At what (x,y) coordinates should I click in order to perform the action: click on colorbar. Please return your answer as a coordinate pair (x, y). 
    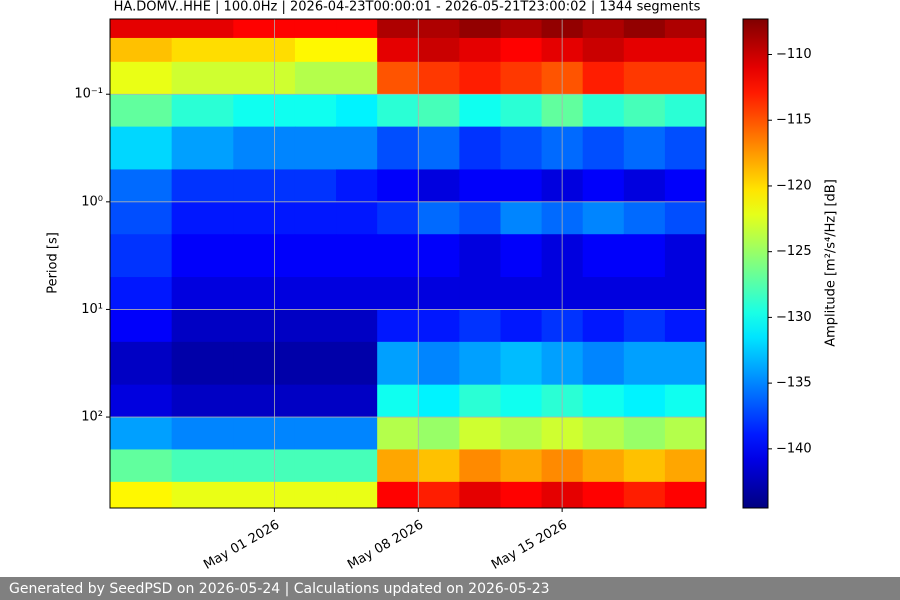
    Looking at the image, I should click on (755, 263).